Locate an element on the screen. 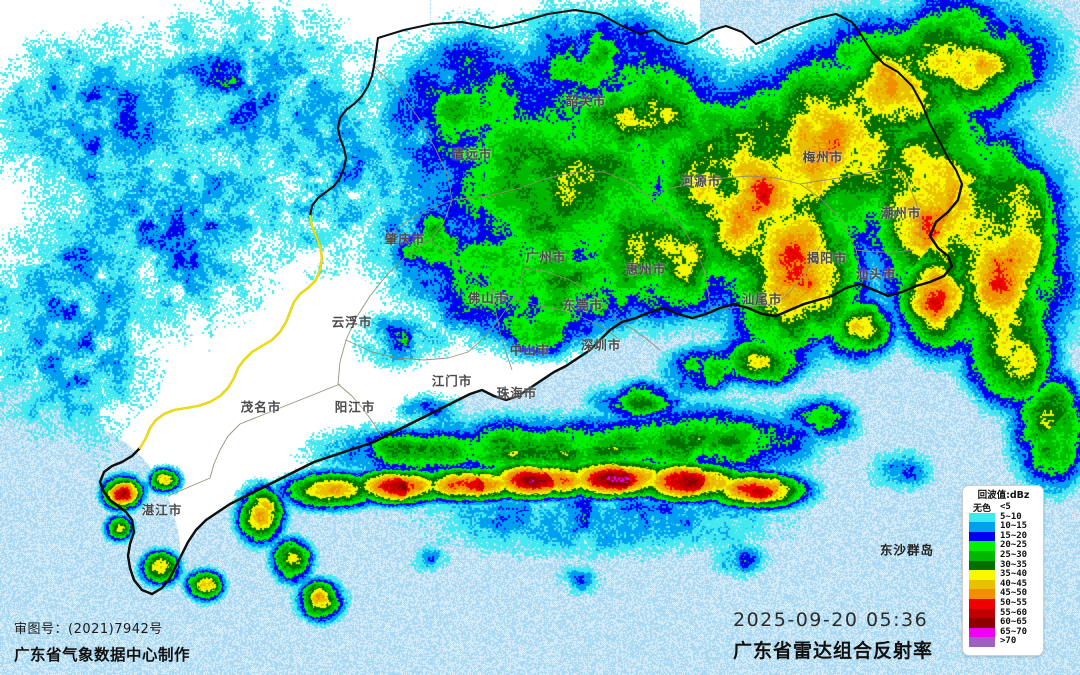 Image resolution: width=1080 pixels, height=675 pixels. legend-row: 45~50 is located at coordinates (1003, 594).